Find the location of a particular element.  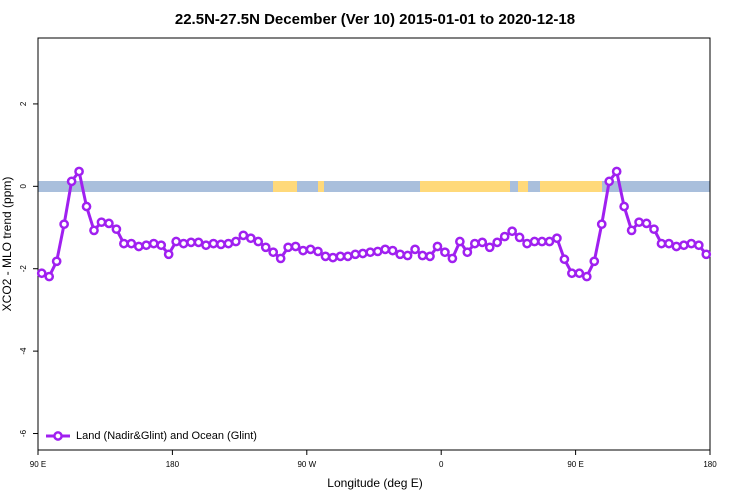

legend-label: Land (Nadir&Glint) and Ocean (Glint) is located at coordinates (166, 436).